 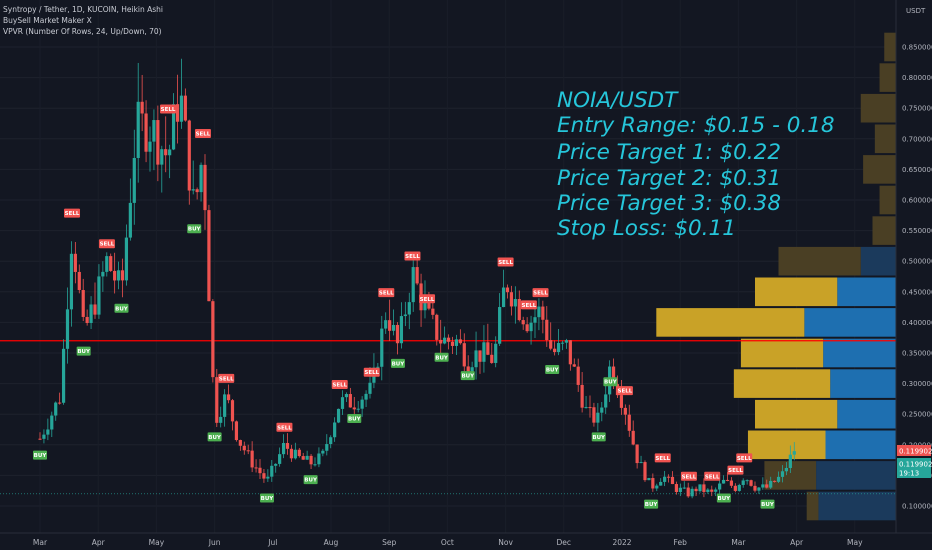 I want to click on volume-bar-down, so click(x=782, y=353).